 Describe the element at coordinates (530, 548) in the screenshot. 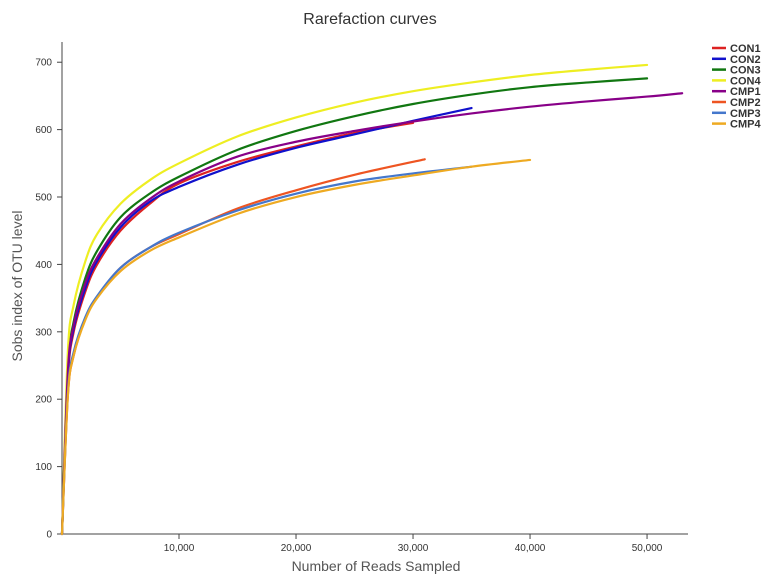

I see `x-tick-label: 40,000` at that location.